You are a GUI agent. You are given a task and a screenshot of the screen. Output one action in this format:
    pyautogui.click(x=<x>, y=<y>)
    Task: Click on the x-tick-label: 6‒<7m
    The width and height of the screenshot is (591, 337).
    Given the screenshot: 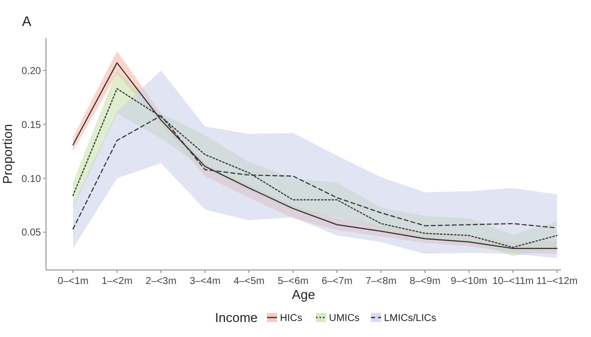 What is the action you would take?
    pyautogui.click(x=337, y=281)
    